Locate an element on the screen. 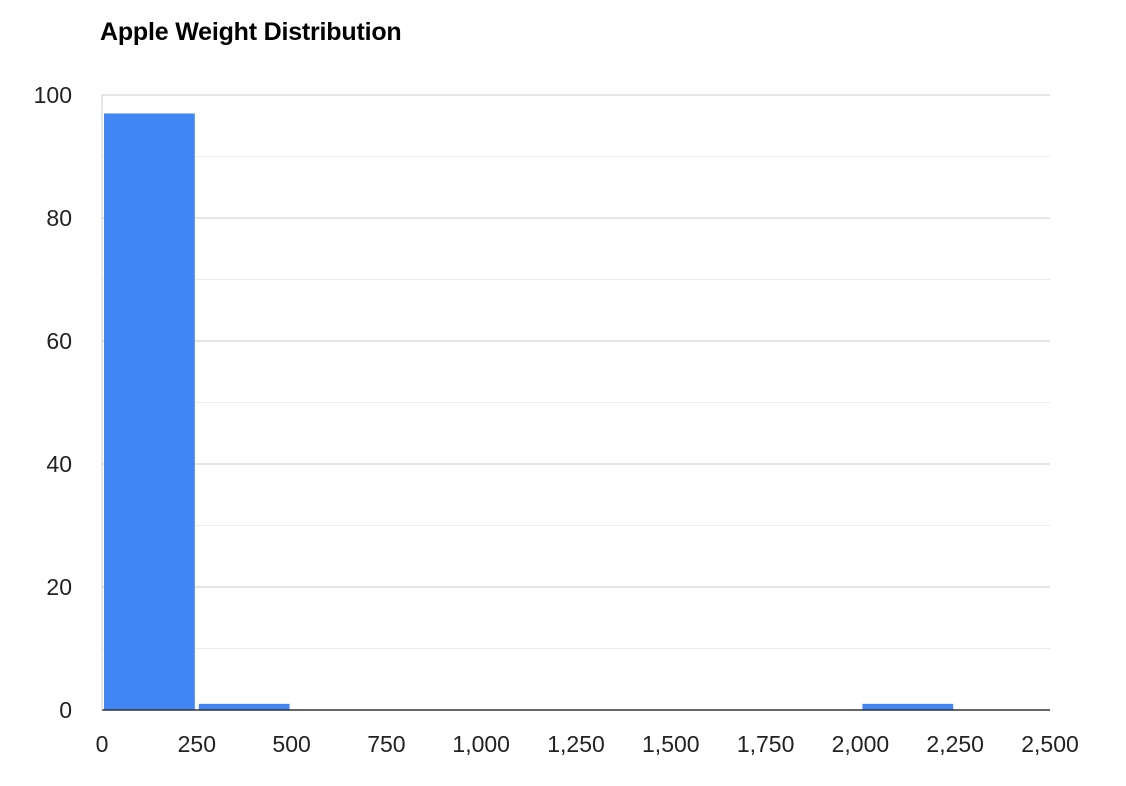 Image resolution: width=1126 pixels, height=786 pixels. x-tick-label: 250 is located at coordinates (197, 744).